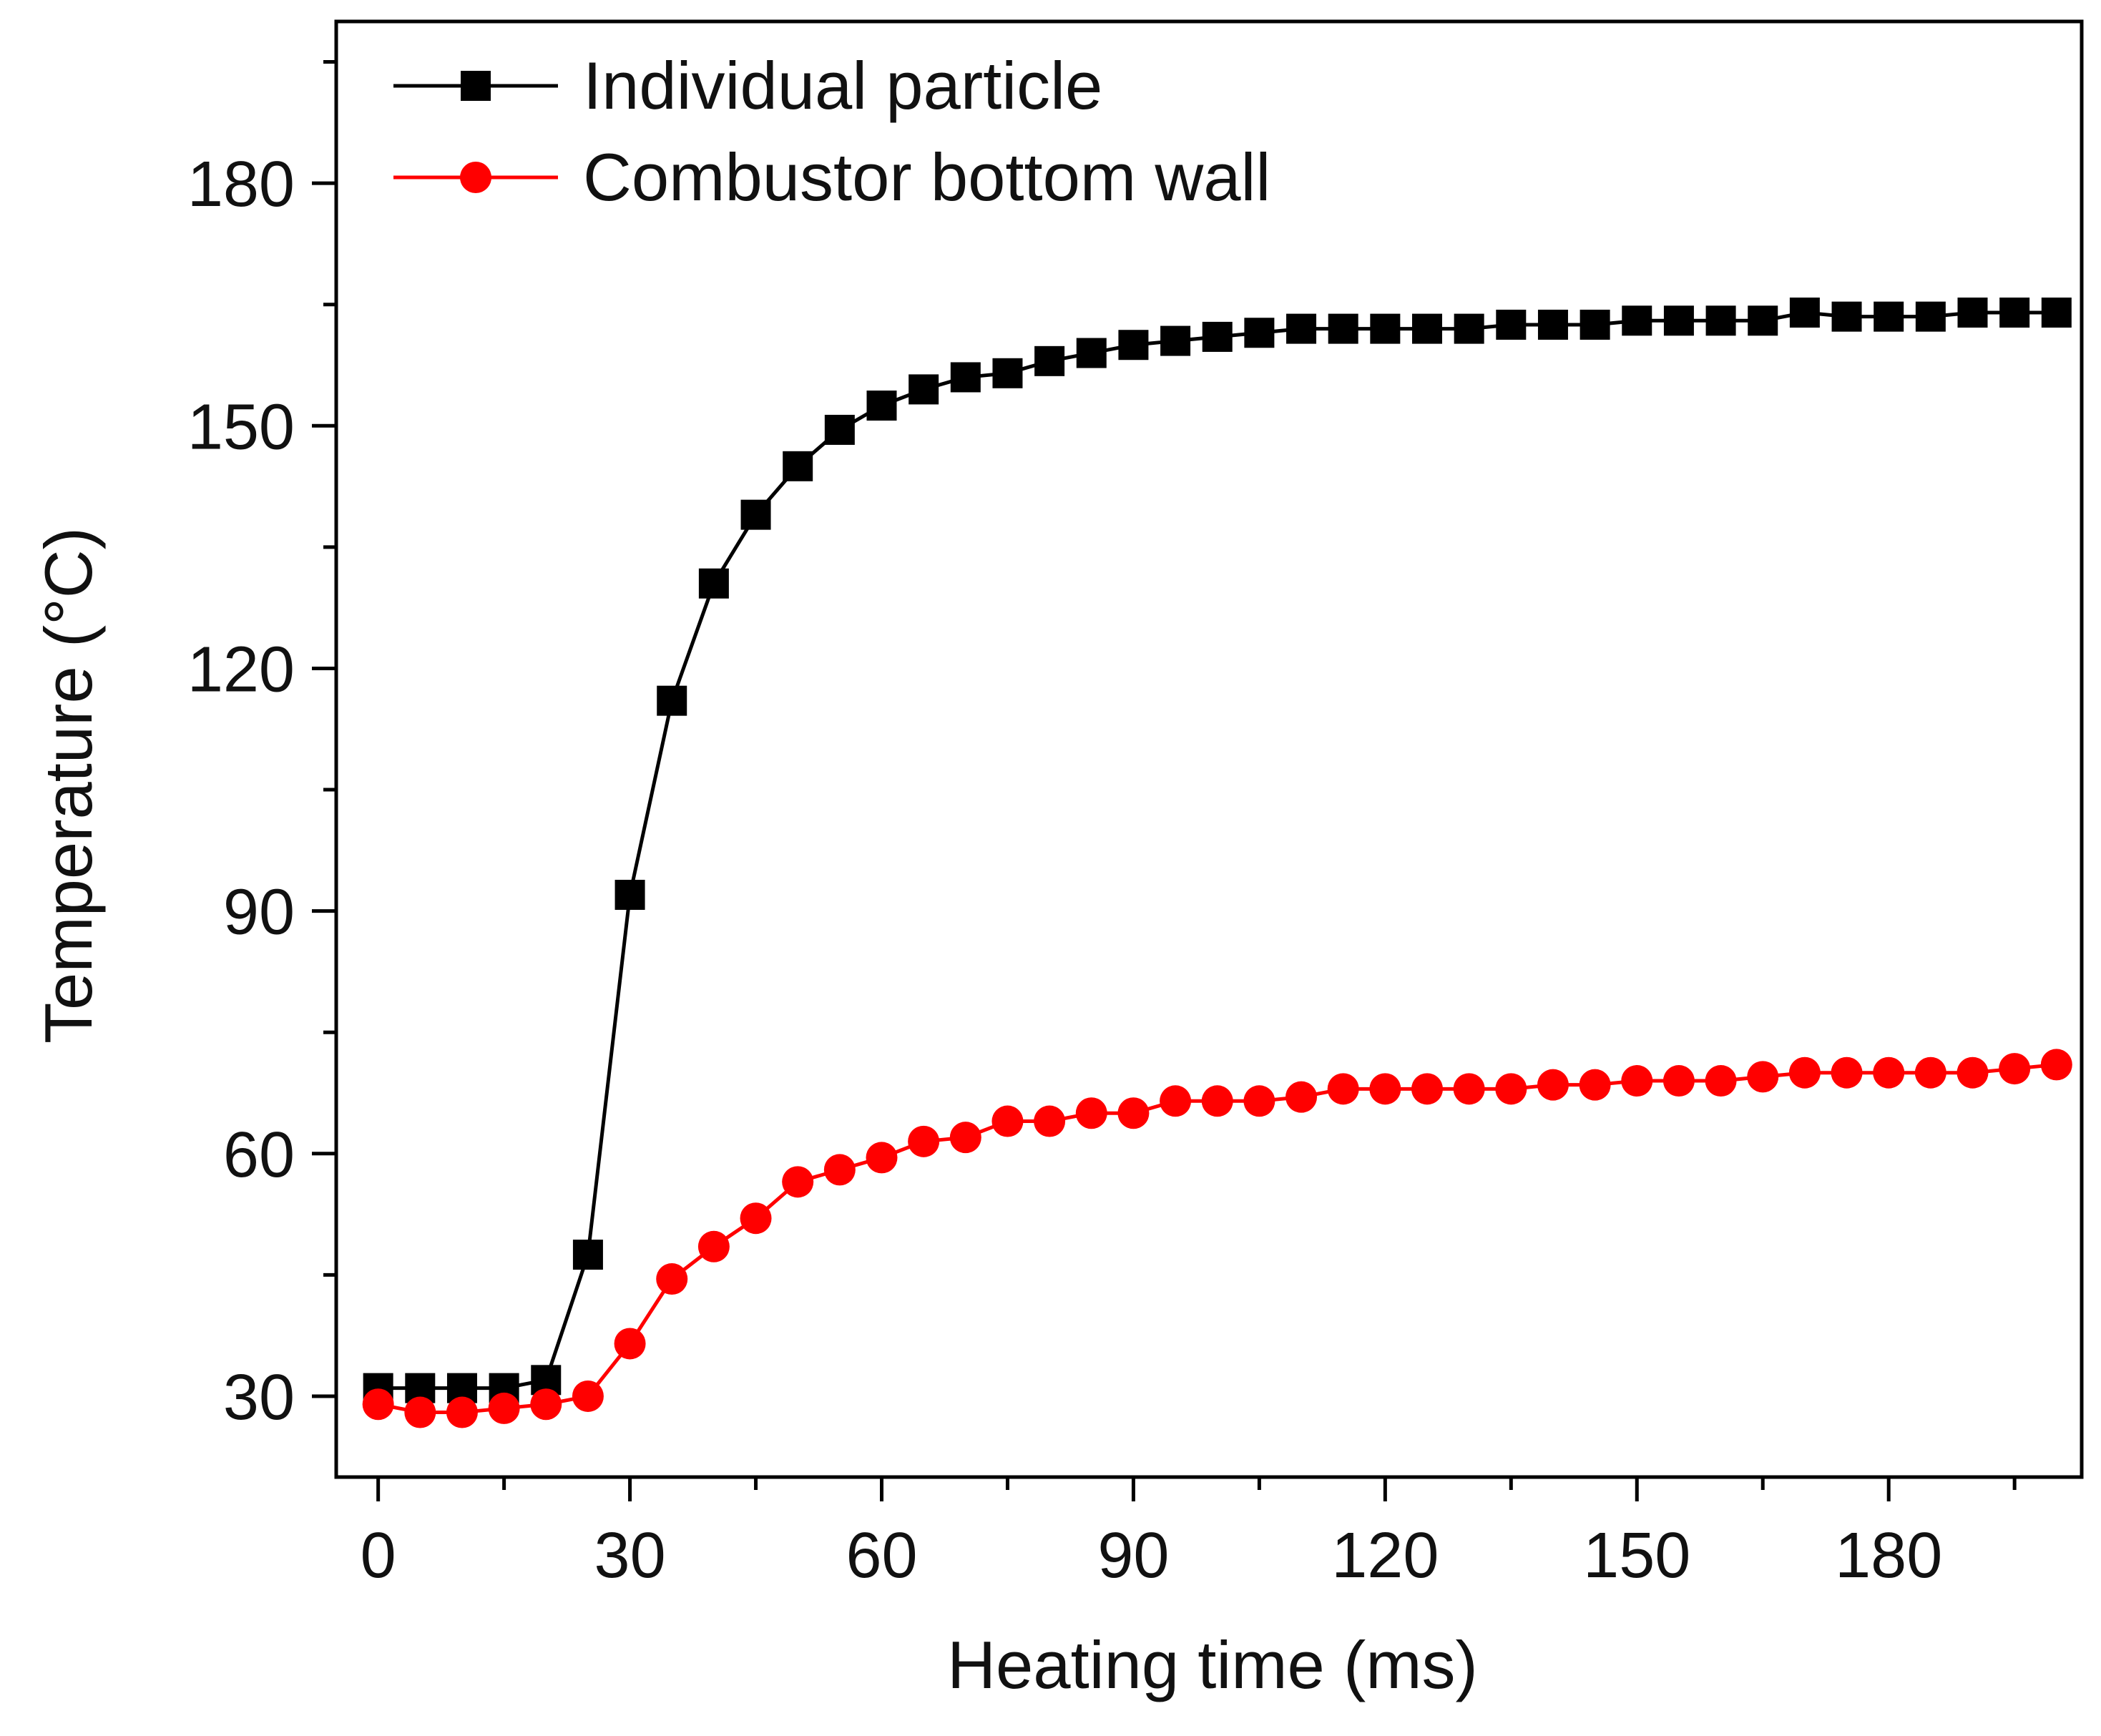 This screenshot has width=2101, height=1736. Describe the element at coordinates (1385, 1556) in the screenshot. I see `x-tick-label: 120` at that location.